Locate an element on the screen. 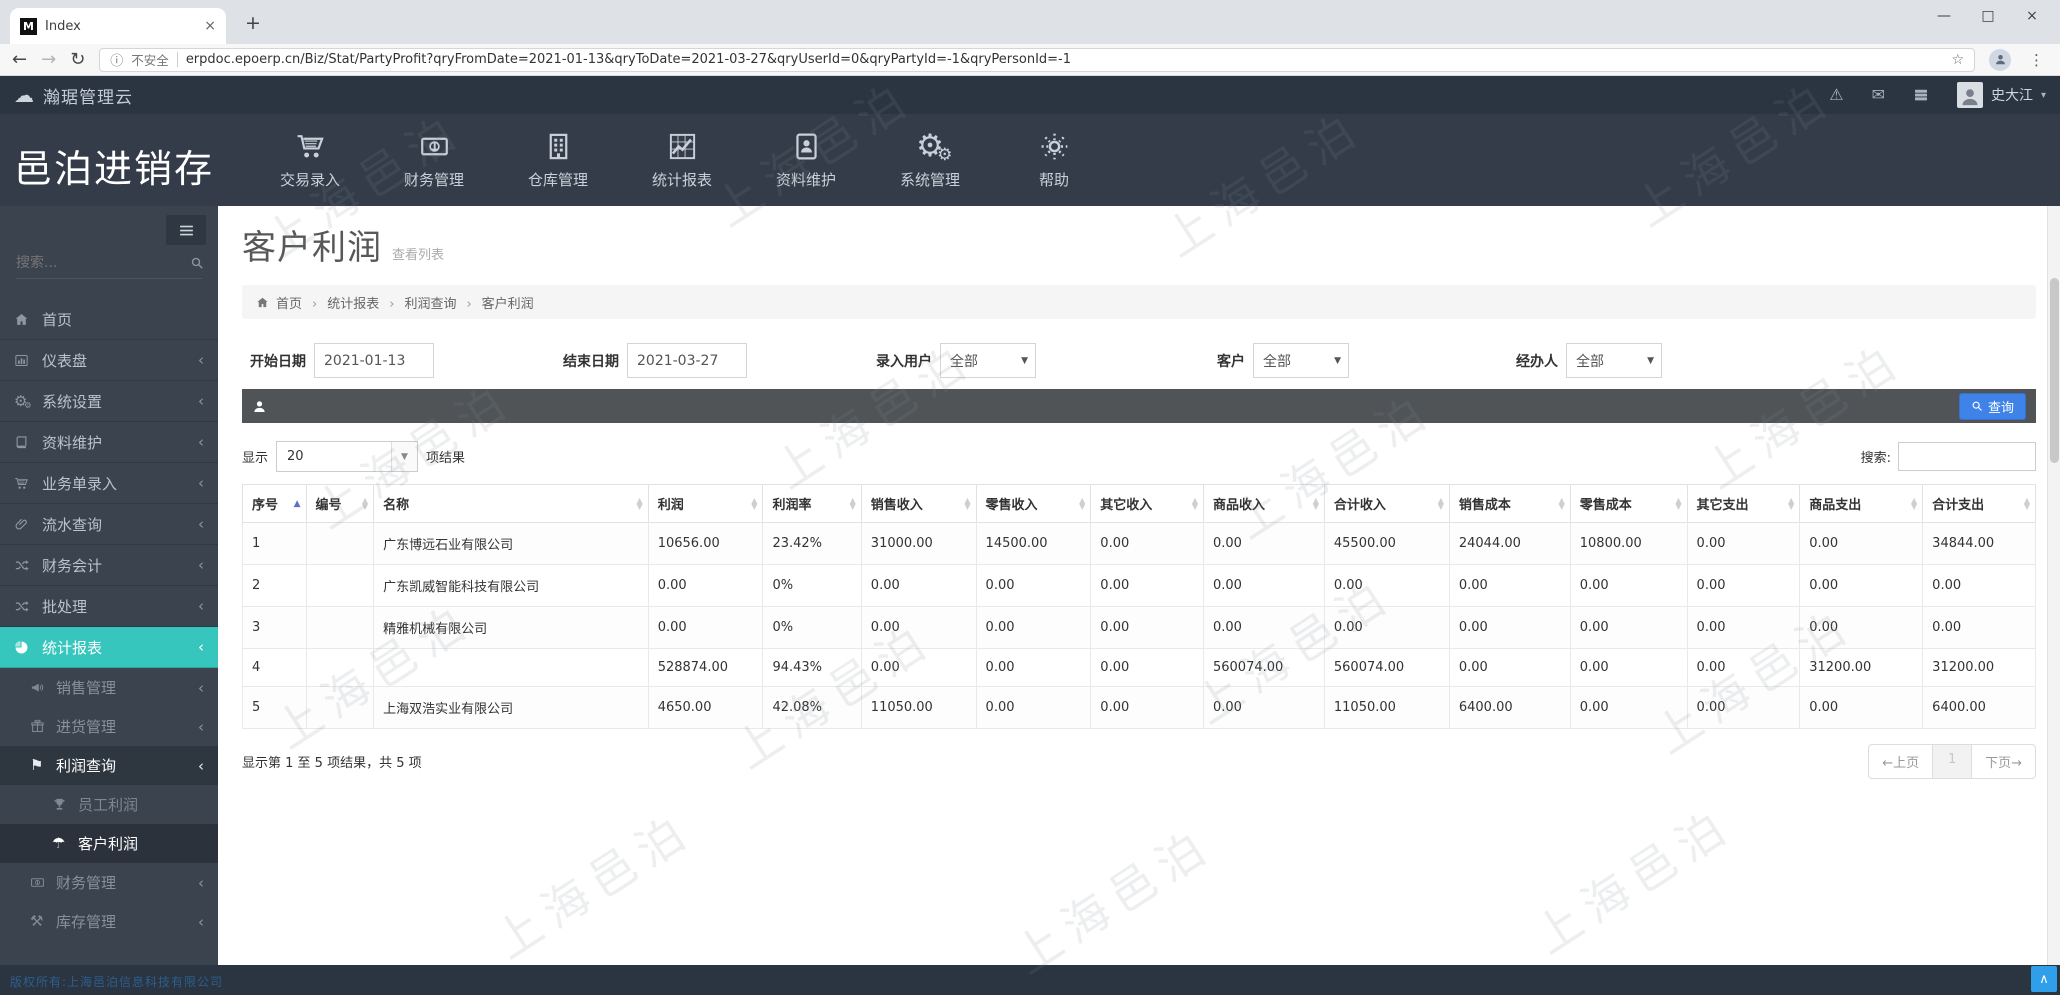 The height and width of the screenshot is (995, 2060). refresh-button: ↻ is located at coordinates (78, 59).